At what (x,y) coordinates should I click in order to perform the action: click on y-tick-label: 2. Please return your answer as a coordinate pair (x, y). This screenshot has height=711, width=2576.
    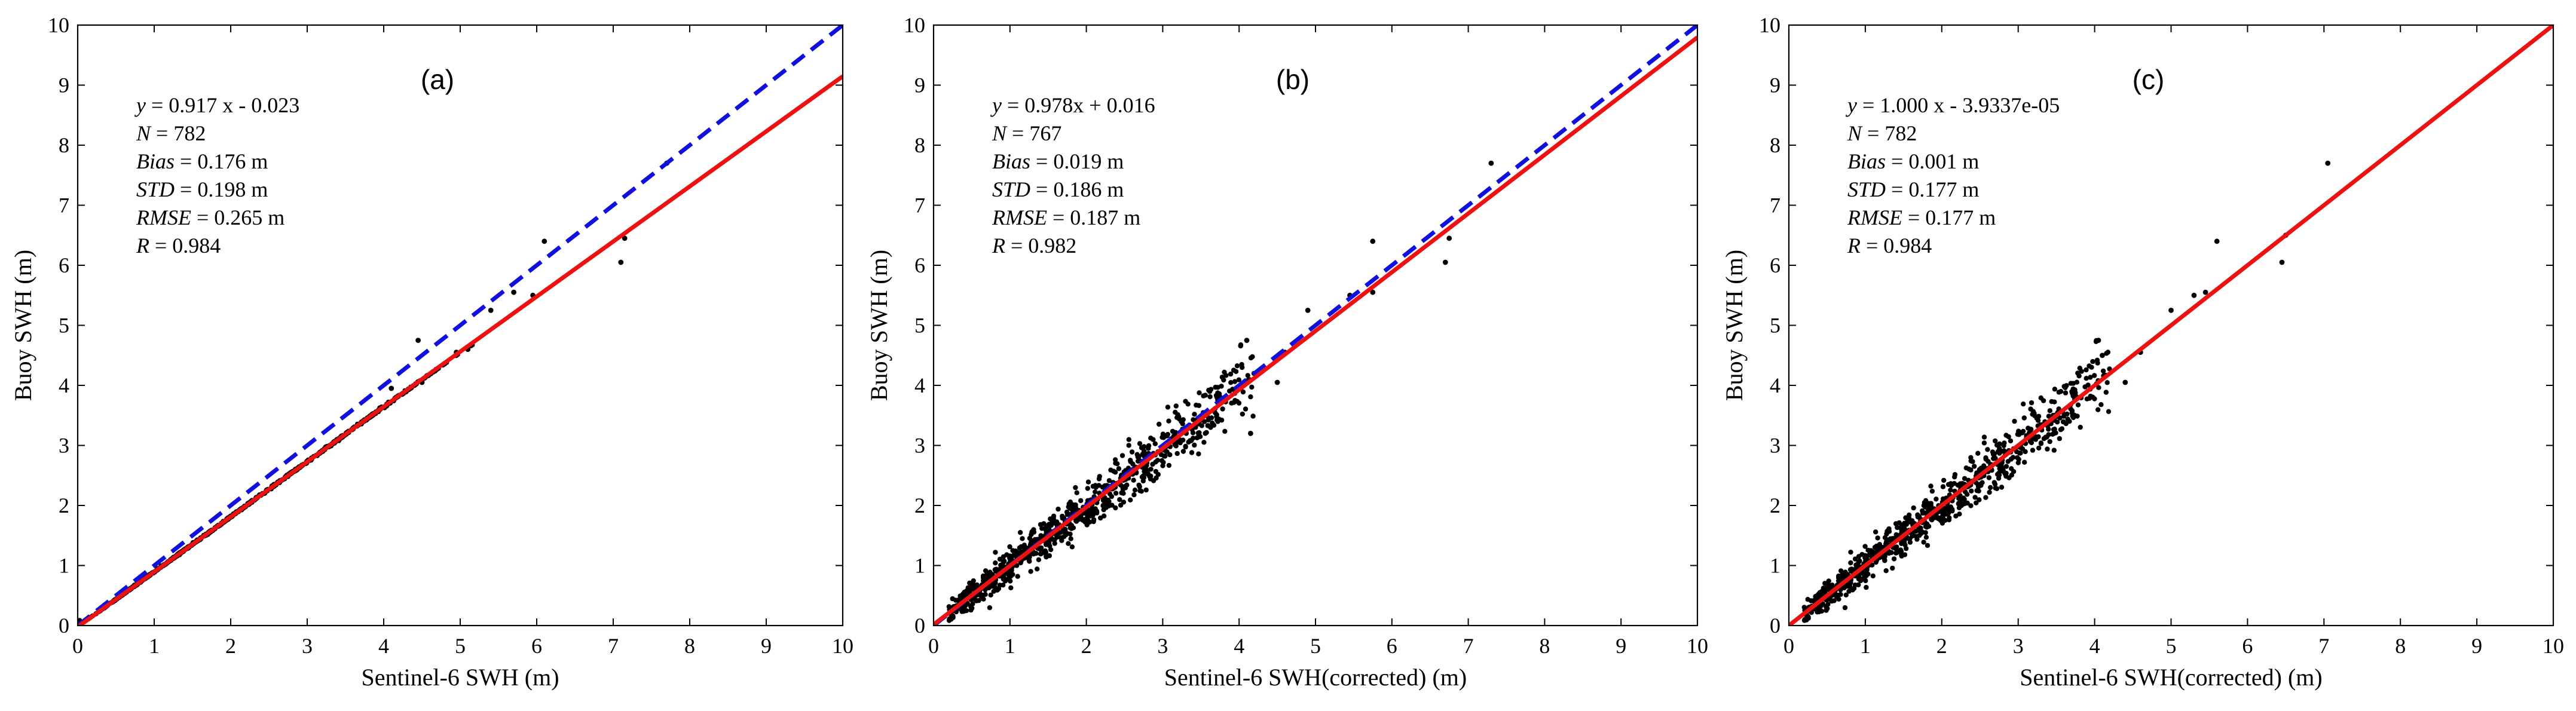
    Looking at the image, I should click on (919, 505).